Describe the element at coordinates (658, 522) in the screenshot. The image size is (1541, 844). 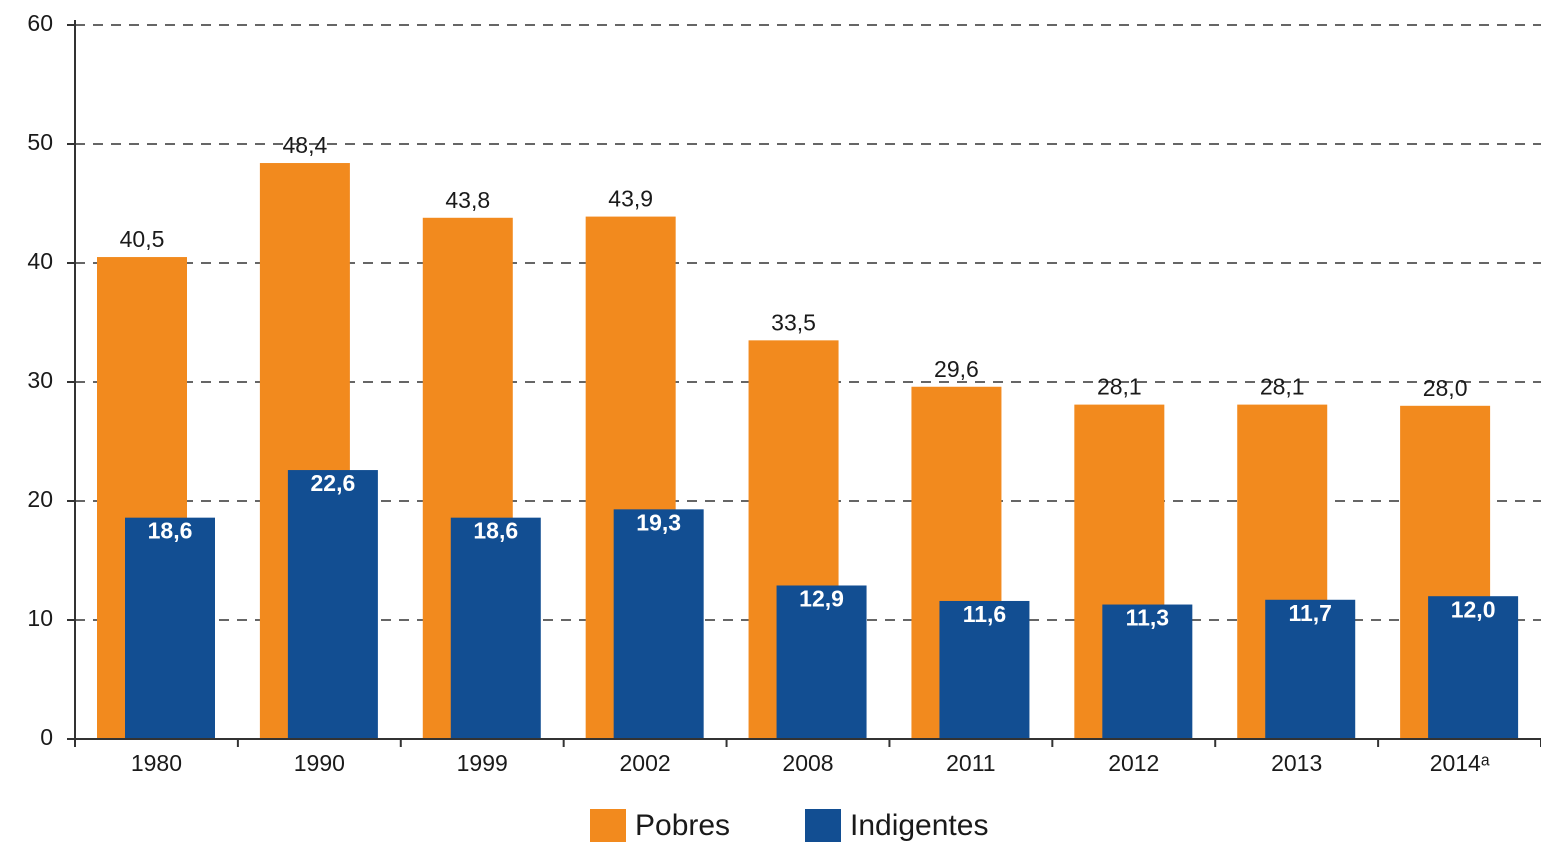
I see `value-label: 19,3` at that location.